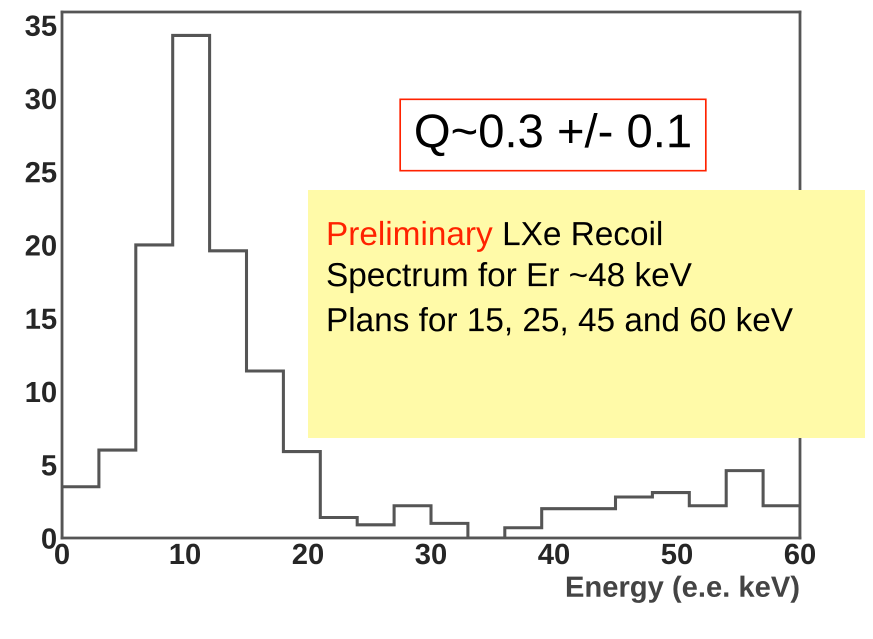 This screenshot has height=639, width=873. What do you see at coordinates (677, 554) in the screenshot?
I see `x-tick-label: 50` at bounding box center [677, 554].